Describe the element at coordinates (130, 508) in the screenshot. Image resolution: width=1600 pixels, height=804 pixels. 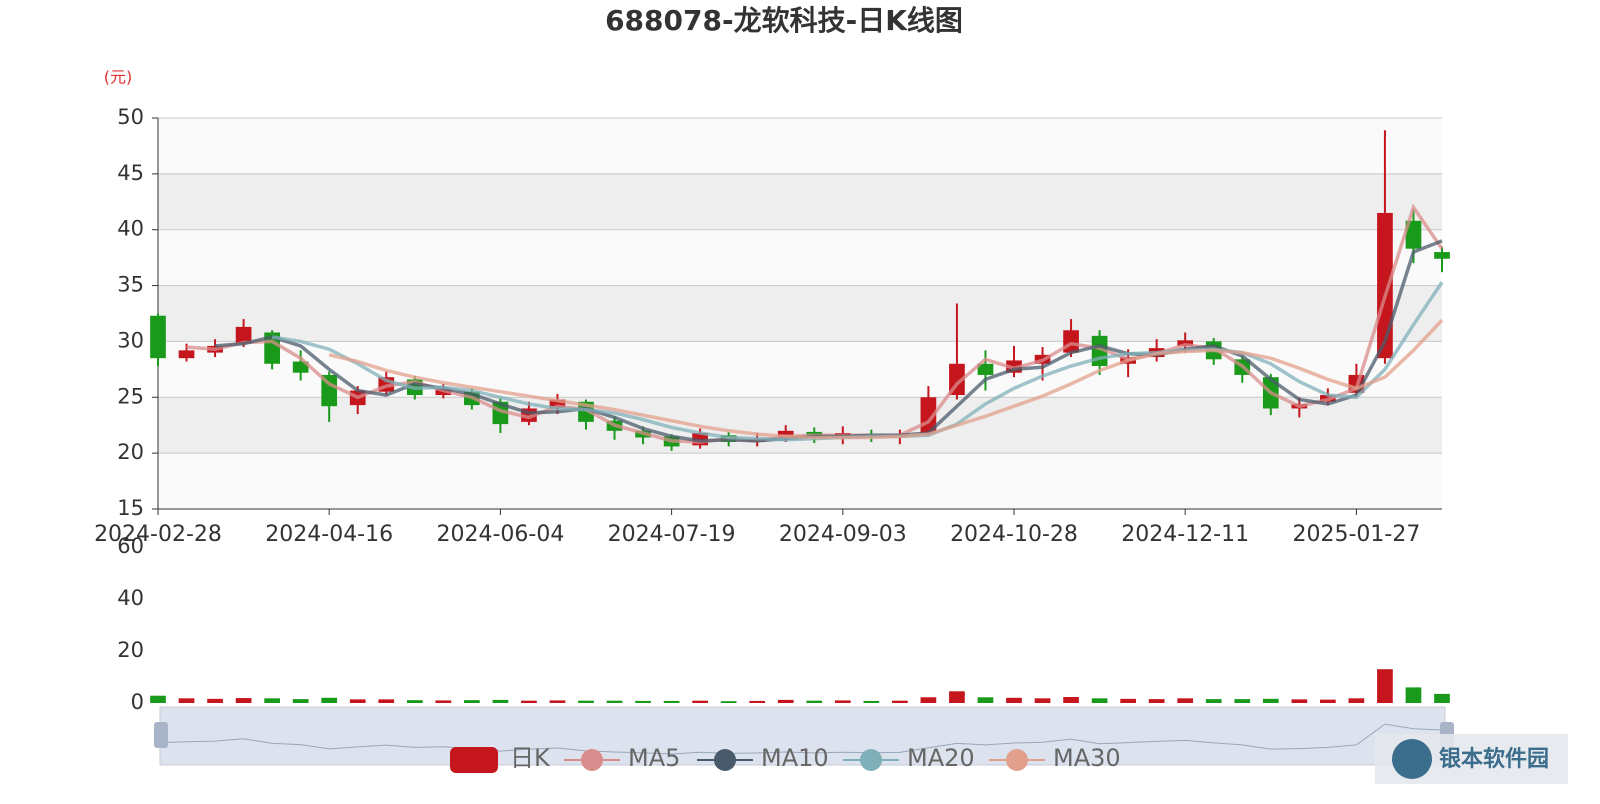
I see `y-tick-label: 15` at that location.